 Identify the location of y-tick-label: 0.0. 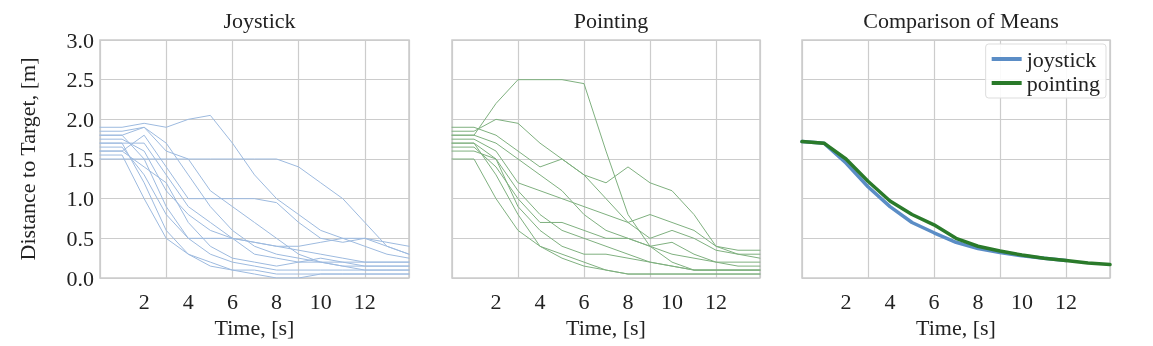
(80, 278).